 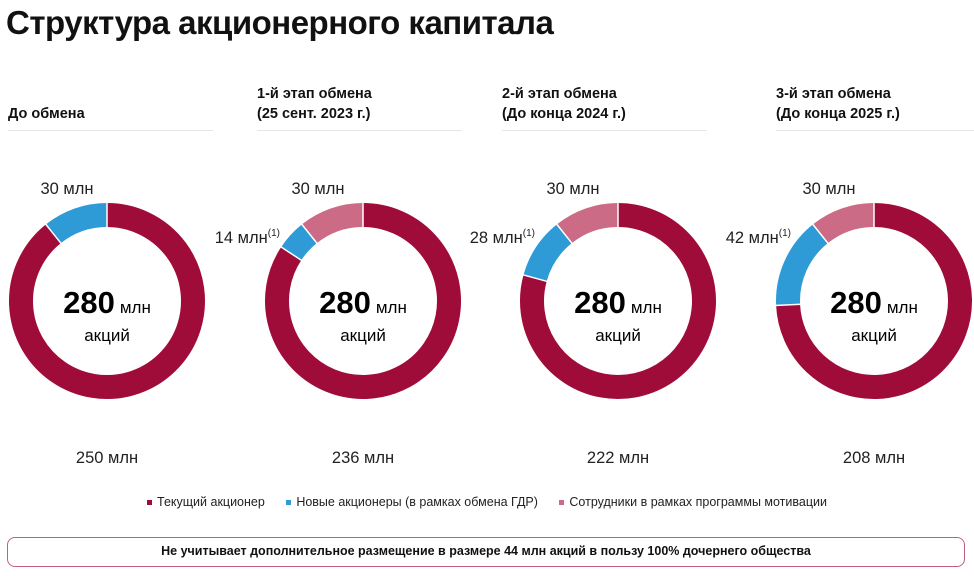 What do you see at coordinates (559, 94) in the screenshot?
I see `stage-header-2-line1: 2-й этап обмена` at bounding box center [559, 94].